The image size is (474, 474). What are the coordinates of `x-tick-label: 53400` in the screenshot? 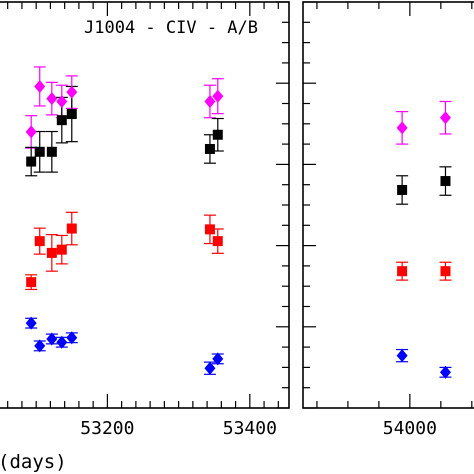 It's located at (250, 428).